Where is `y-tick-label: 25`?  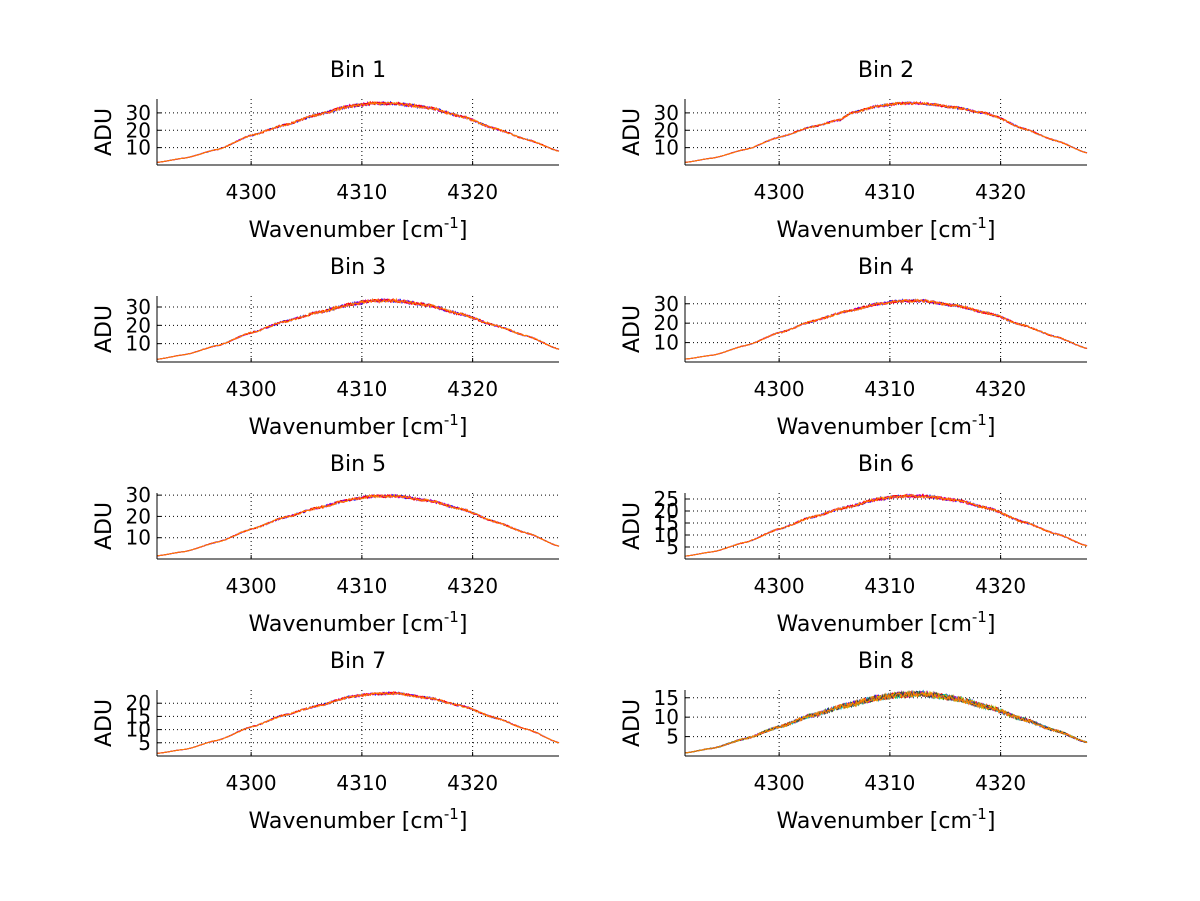 y-tick-label: 25 is located at coordinates (666, 499).